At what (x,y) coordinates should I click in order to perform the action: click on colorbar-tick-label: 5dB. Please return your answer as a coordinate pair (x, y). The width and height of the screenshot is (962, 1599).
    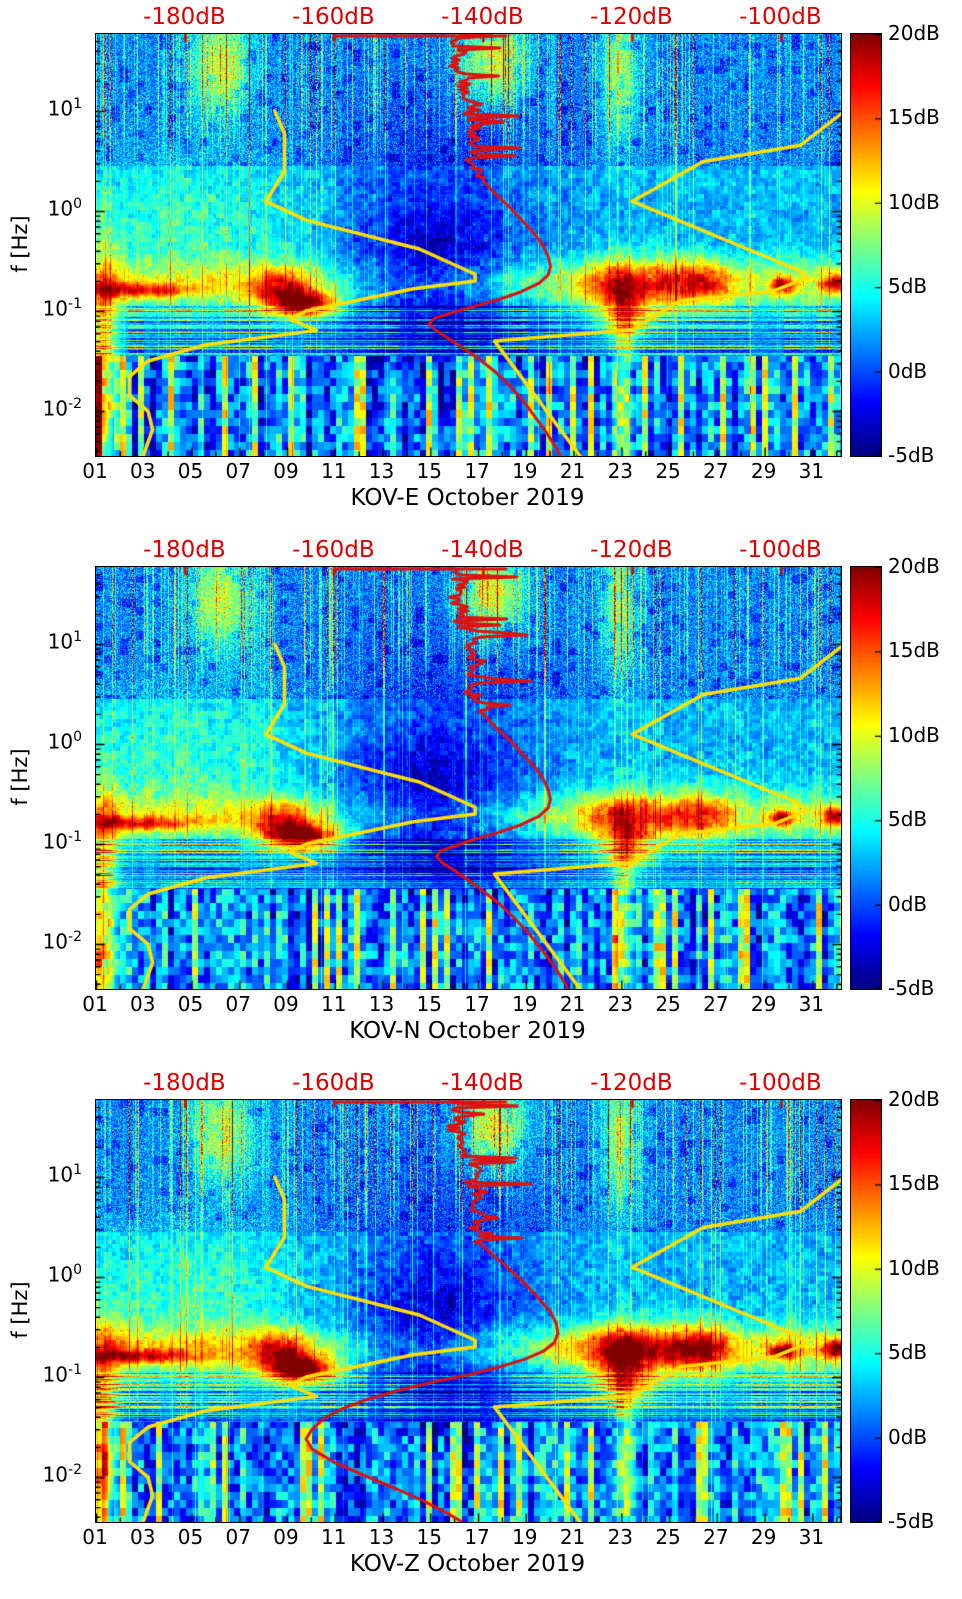
    Looking at the image, I should click on (908, 286).